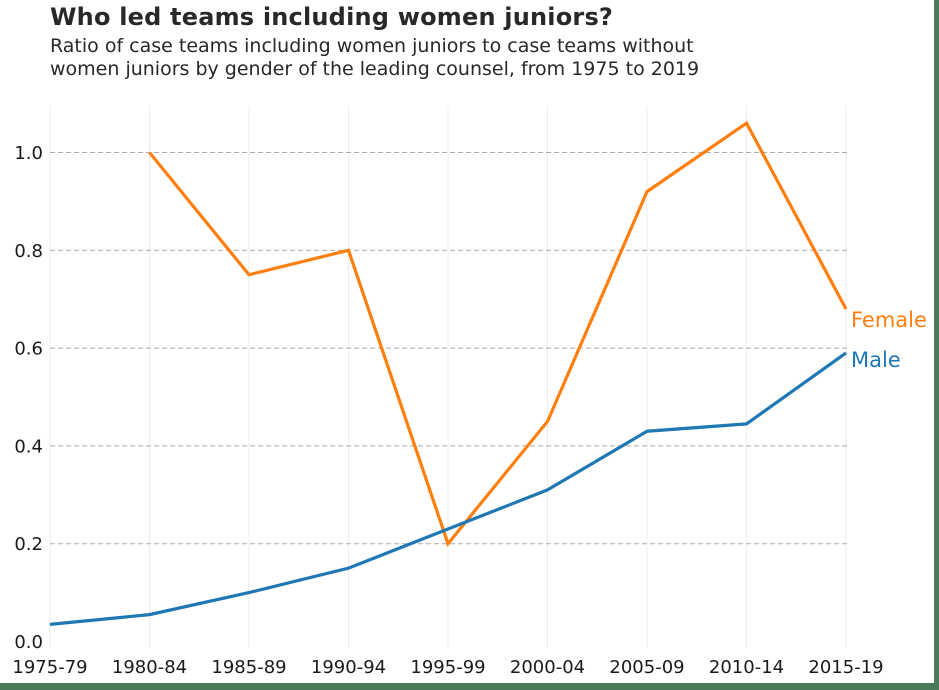 This screenshot has width=939, height=690. I want to click on x-tick-label: 1980-84, so click(149, 667).